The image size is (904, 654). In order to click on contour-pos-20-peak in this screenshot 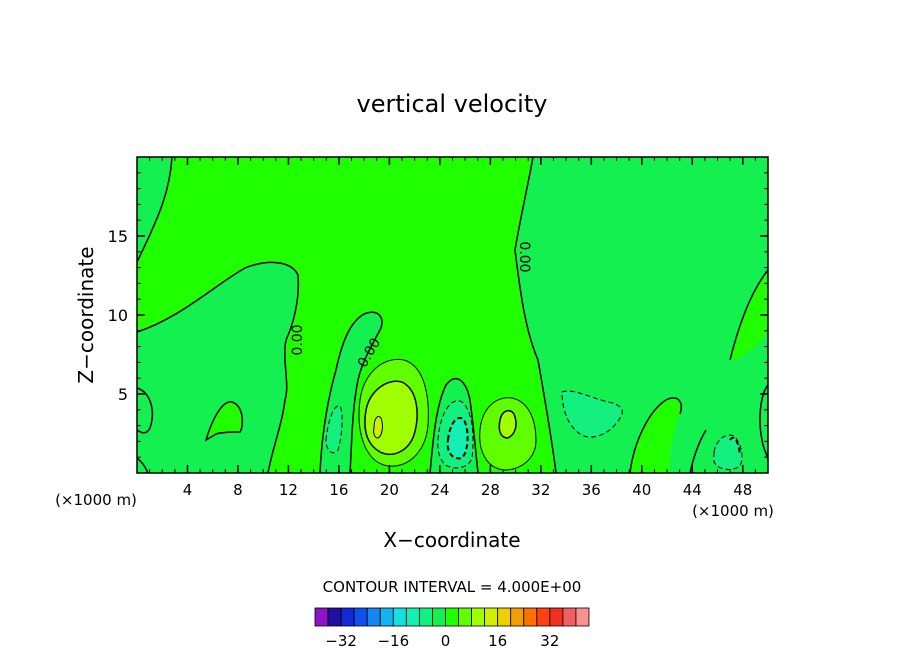, I will do `click(378, 427)`.